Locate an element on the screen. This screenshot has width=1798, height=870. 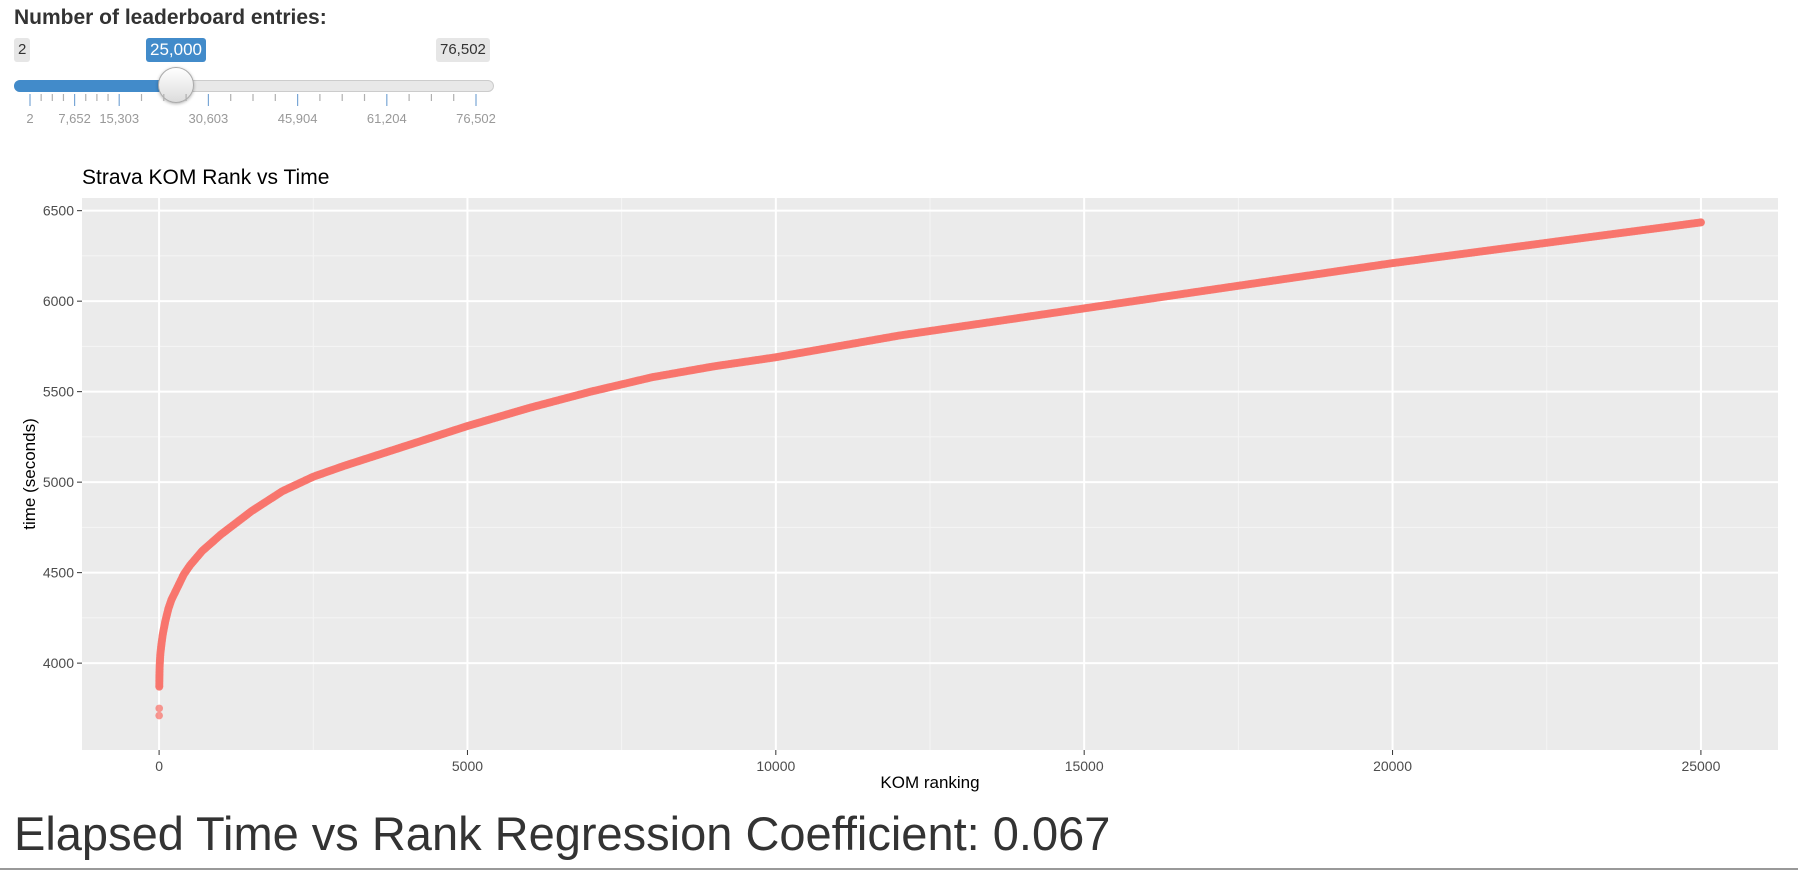
slider-grid-label: 2 is located at coordinates (30, 118).